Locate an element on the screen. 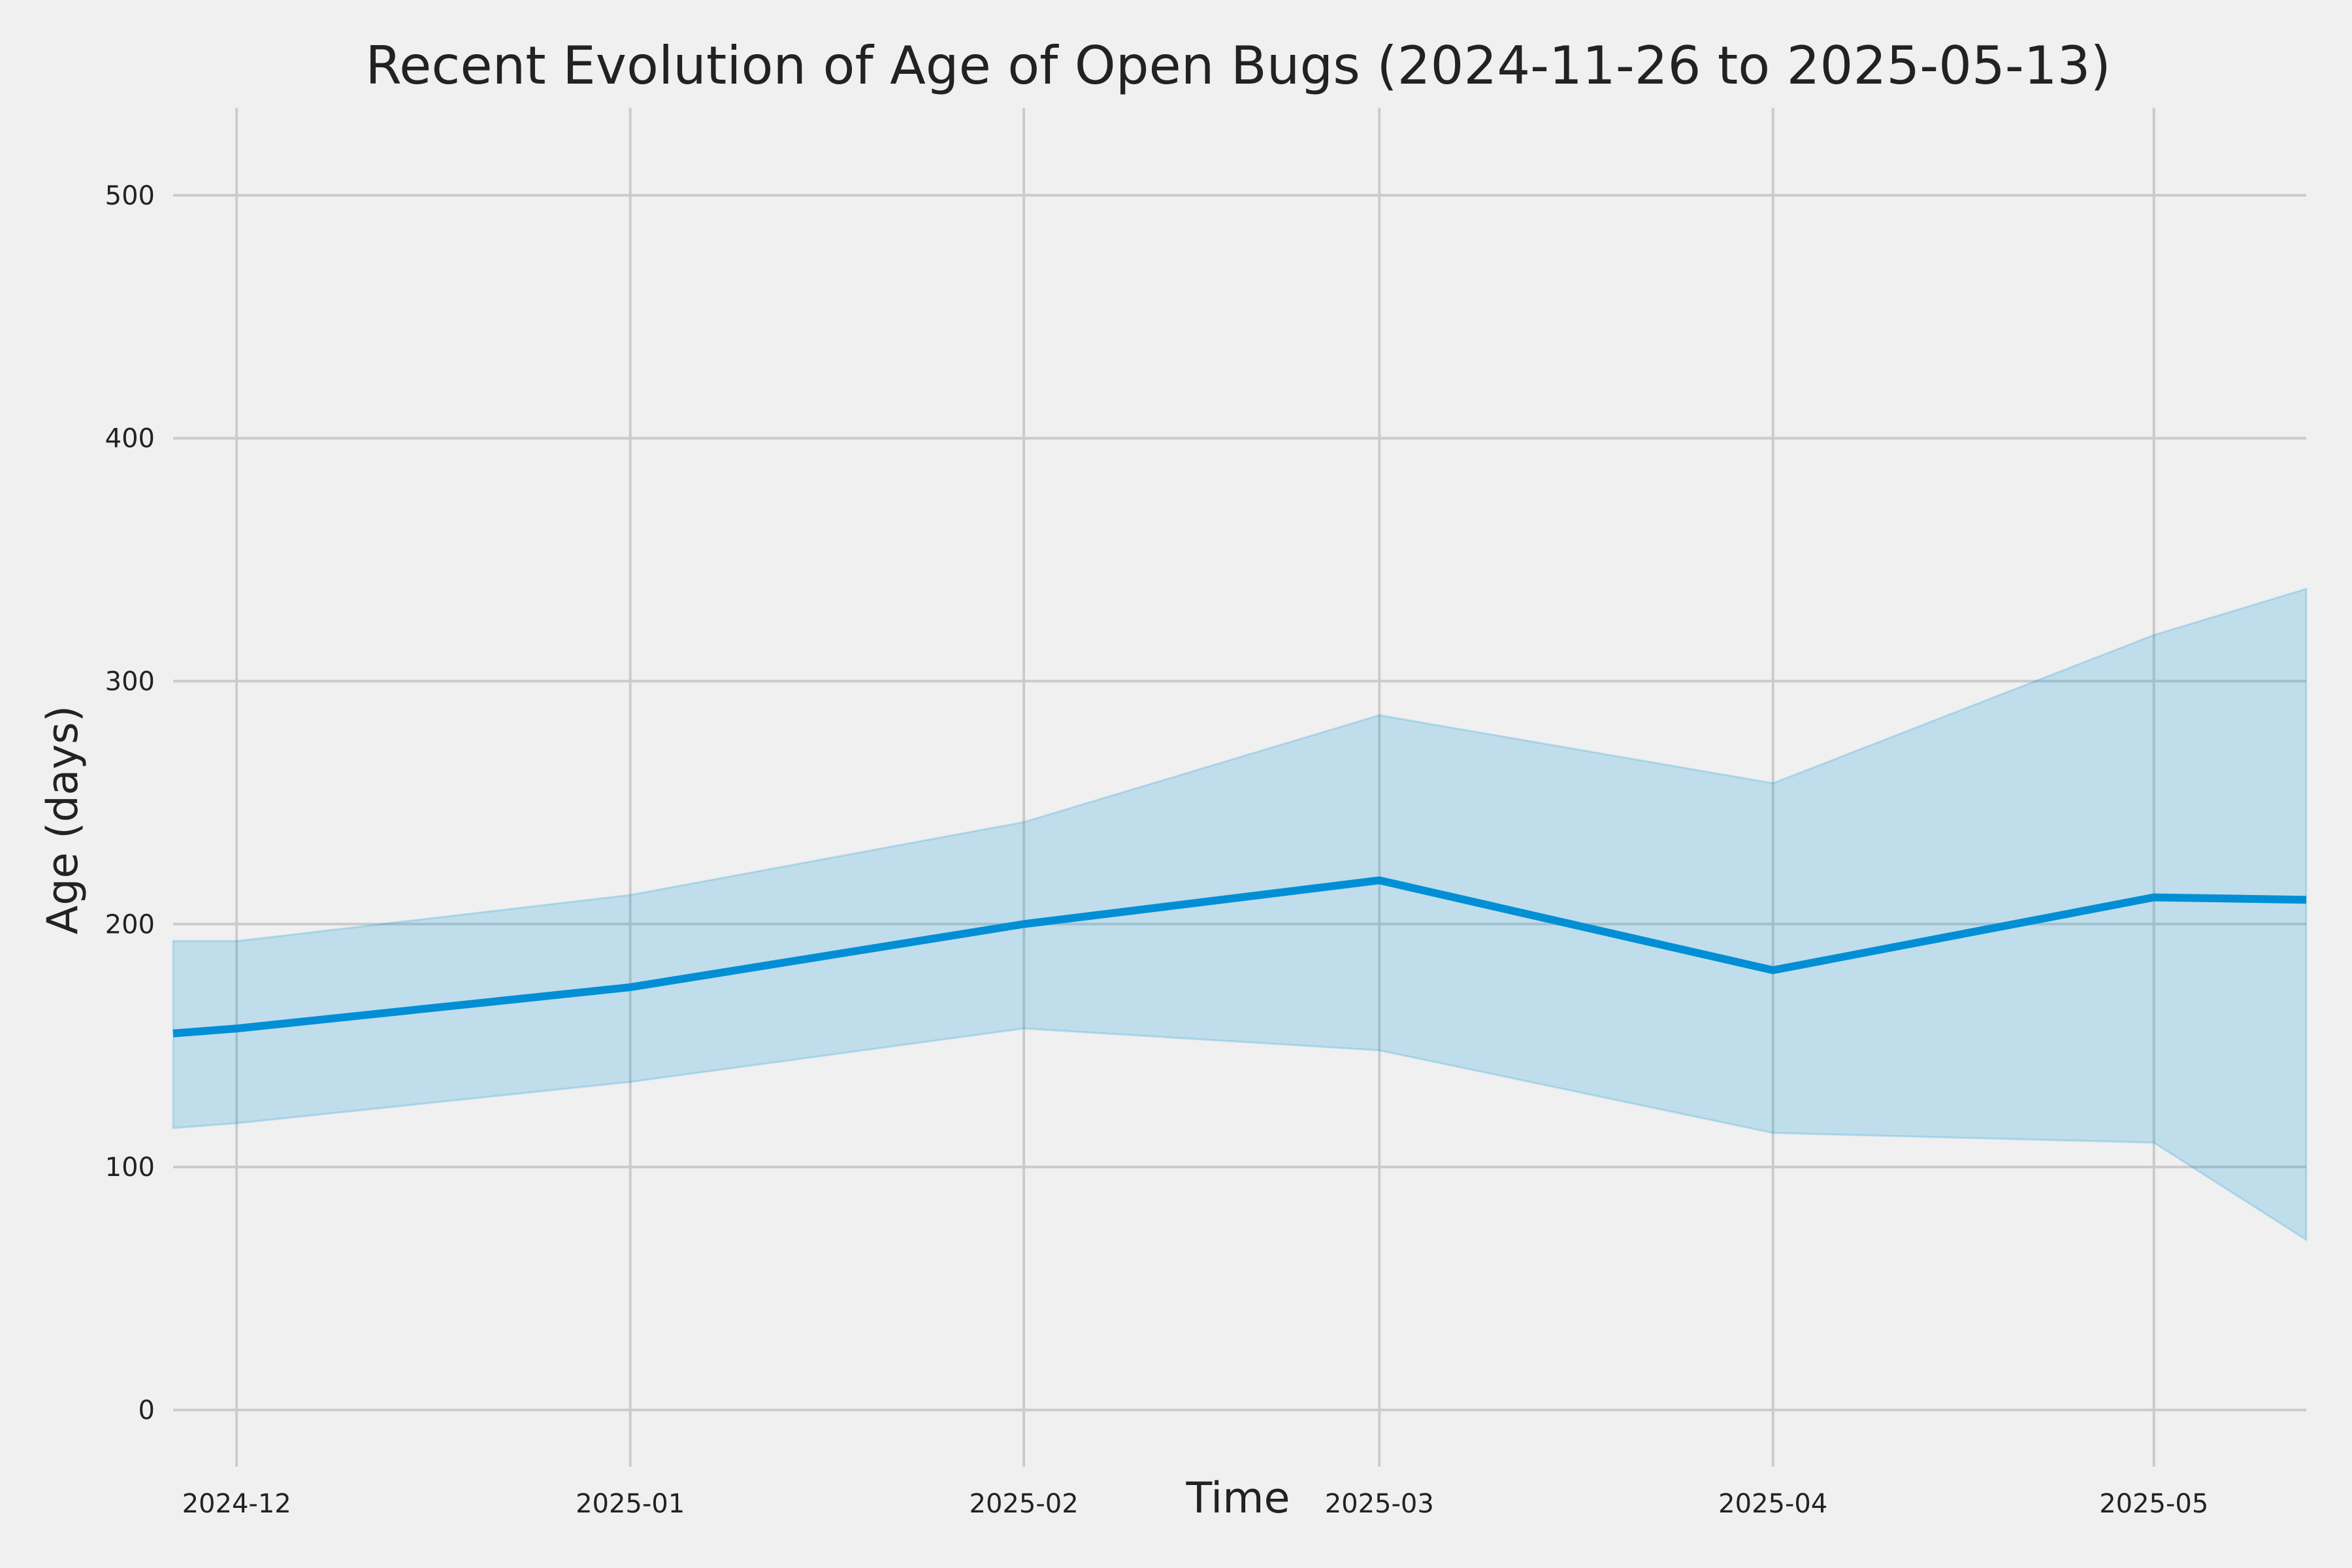 The image size is (2352, 1568). x-tick-label: 2025-05 is located at coordinates (2153, 1504).